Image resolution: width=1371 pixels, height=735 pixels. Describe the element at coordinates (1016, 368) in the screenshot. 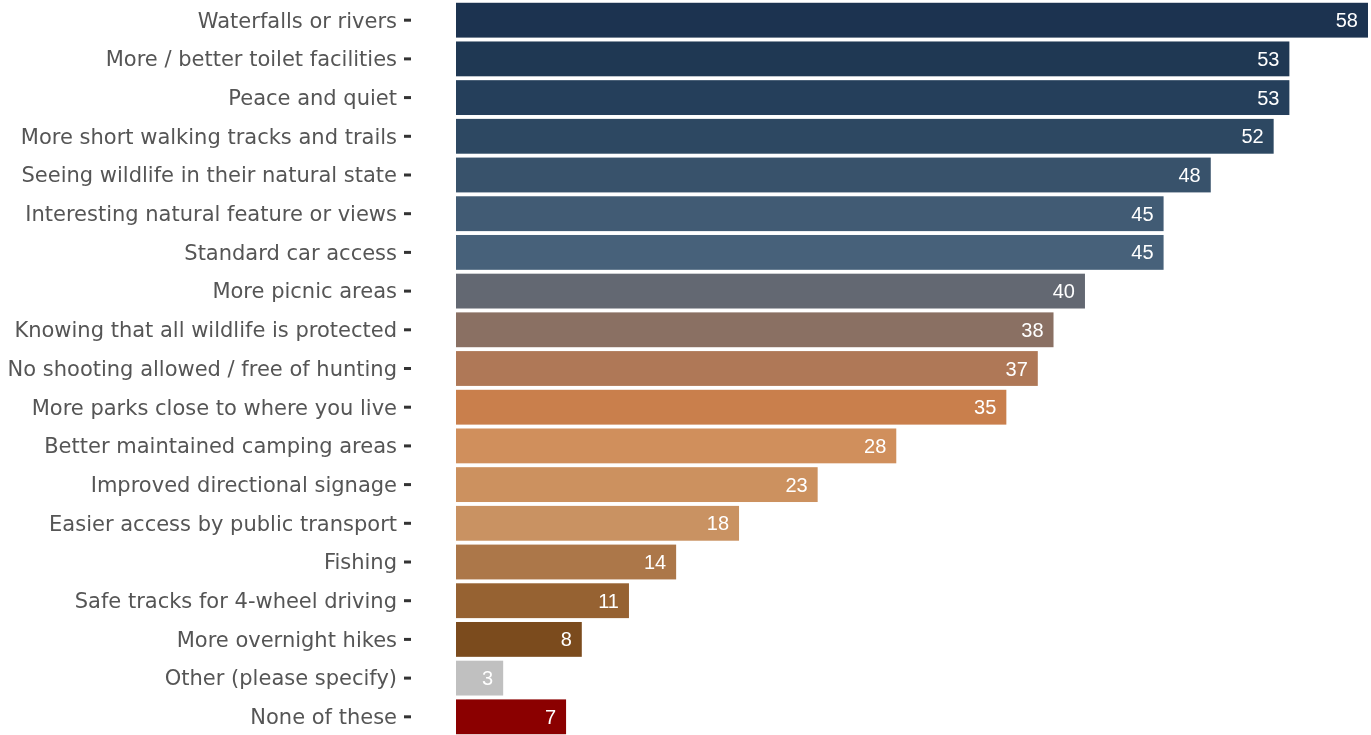

I see `data-label: 37` at that location.